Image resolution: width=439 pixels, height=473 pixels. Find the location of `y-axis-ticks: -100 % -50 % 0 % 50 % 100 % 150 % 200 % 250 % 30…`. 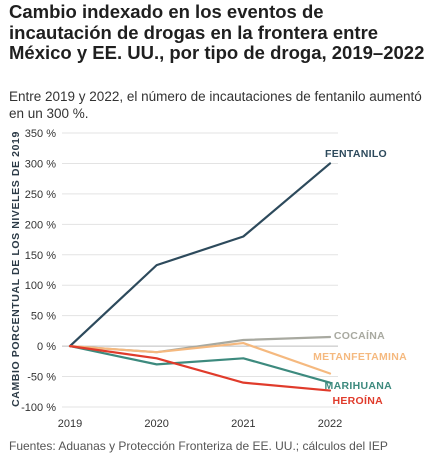

y-axis-ticks: -100 % -50 % 0 % 50 % 100 % 150 % 200 % 250 % 30… is located at coordinates (38, 271).